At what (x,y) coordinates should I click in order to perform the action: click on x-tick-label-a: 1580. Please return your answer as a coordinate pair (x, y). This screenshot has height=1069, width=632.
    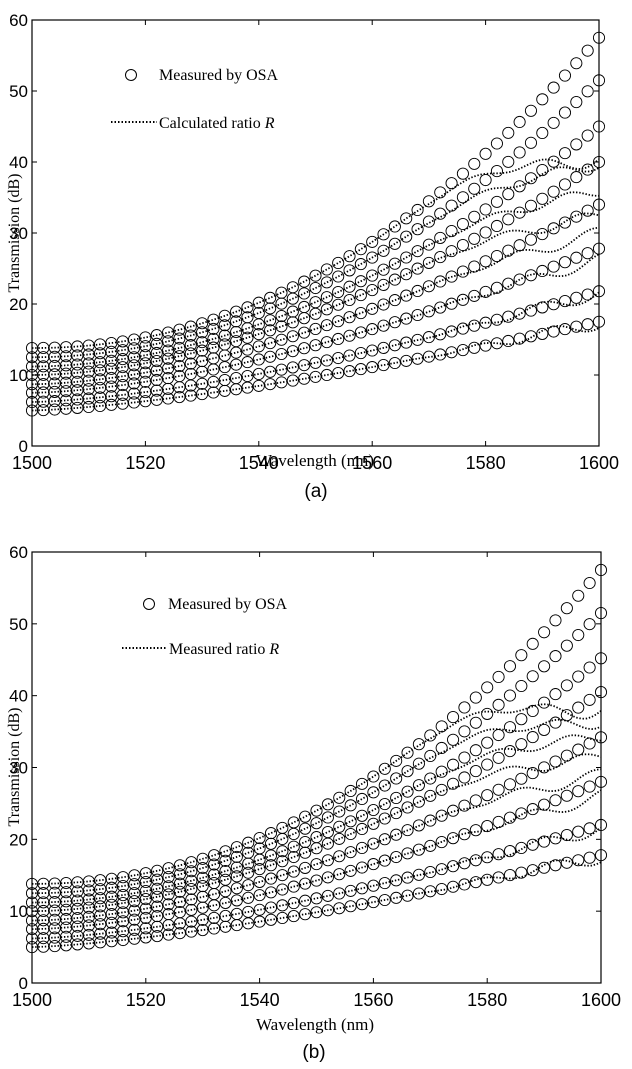
    Looking at the image, I should click on (486, 463).